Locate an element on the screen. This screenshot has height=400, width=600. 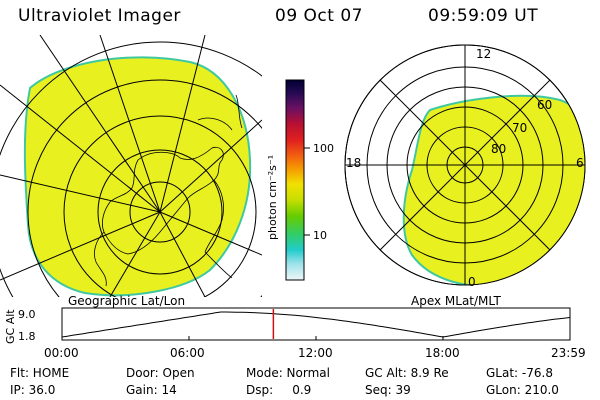
colorbar-tick-100: 100 is located at coordinates (323, 148).